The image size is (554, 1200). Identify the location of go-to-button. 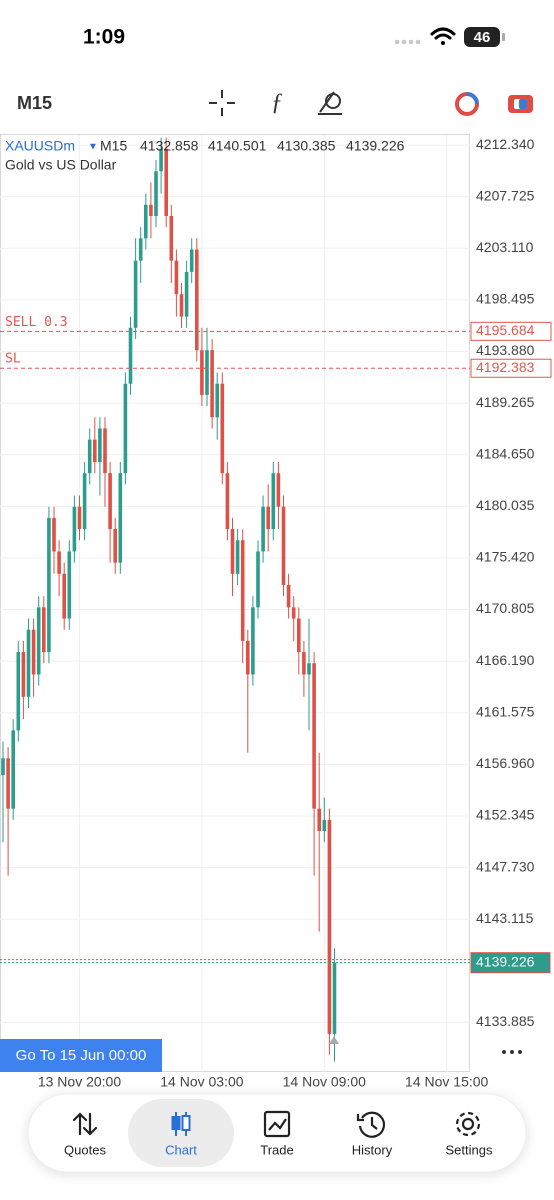
(81, 1055).